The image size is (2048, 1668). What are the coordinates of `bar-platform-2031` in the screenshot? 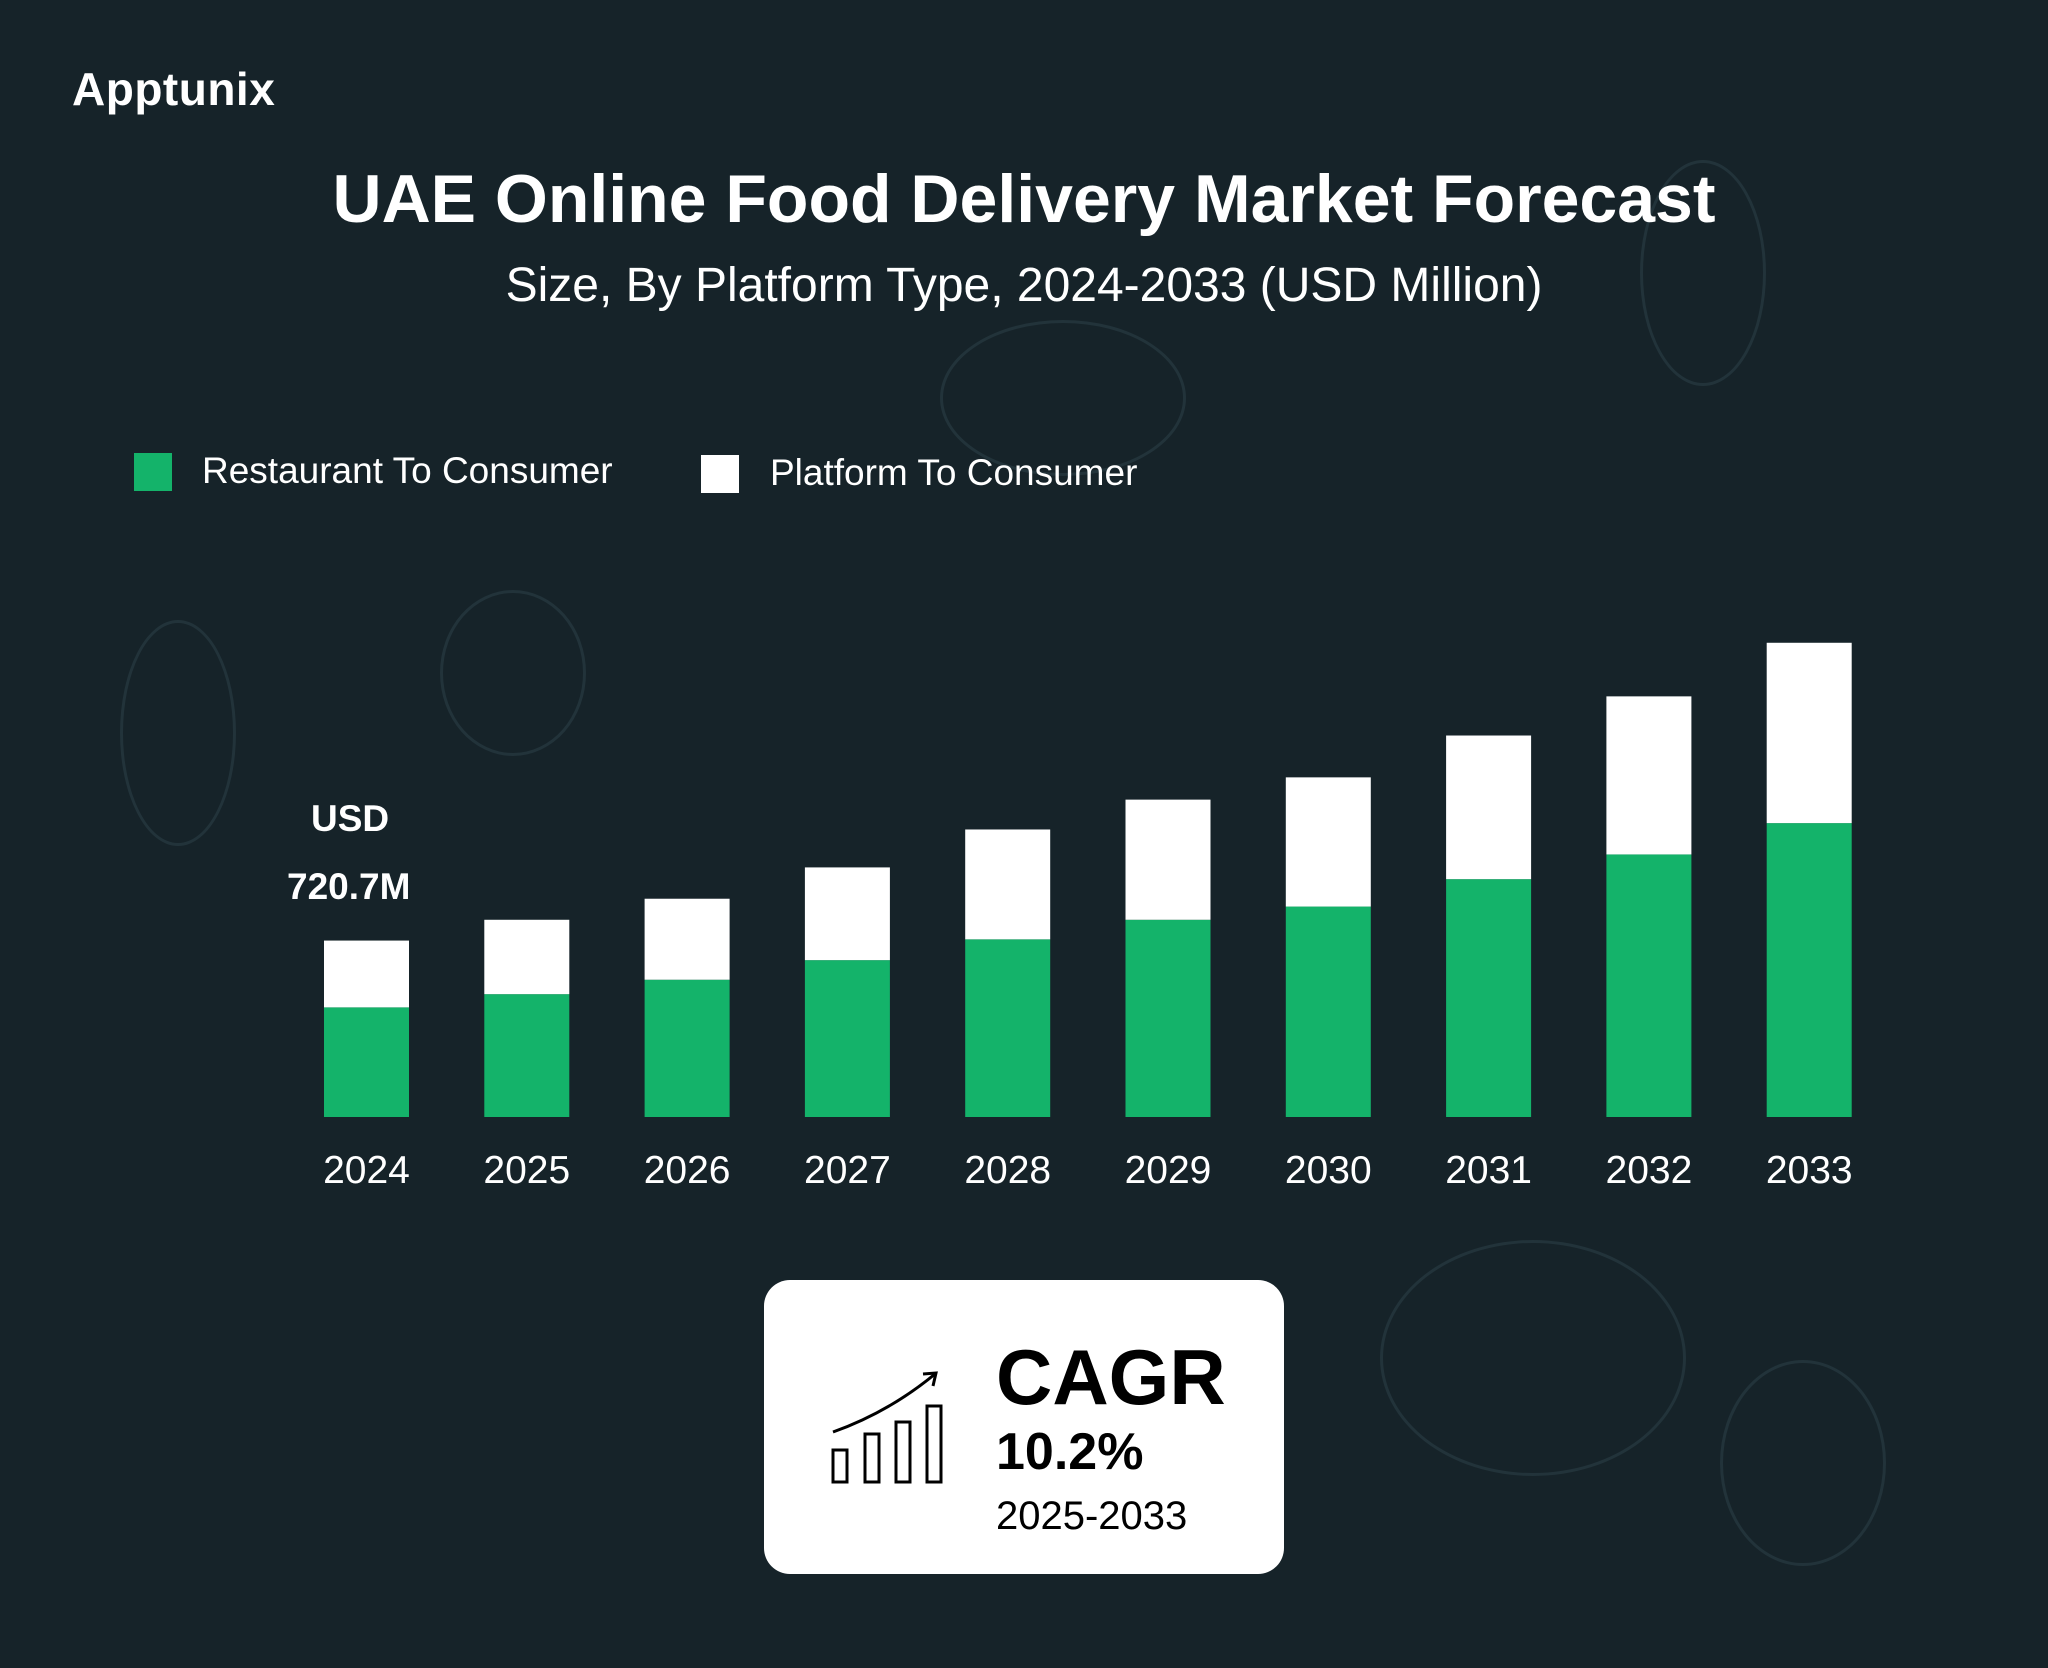 It's located at (1489, 807).